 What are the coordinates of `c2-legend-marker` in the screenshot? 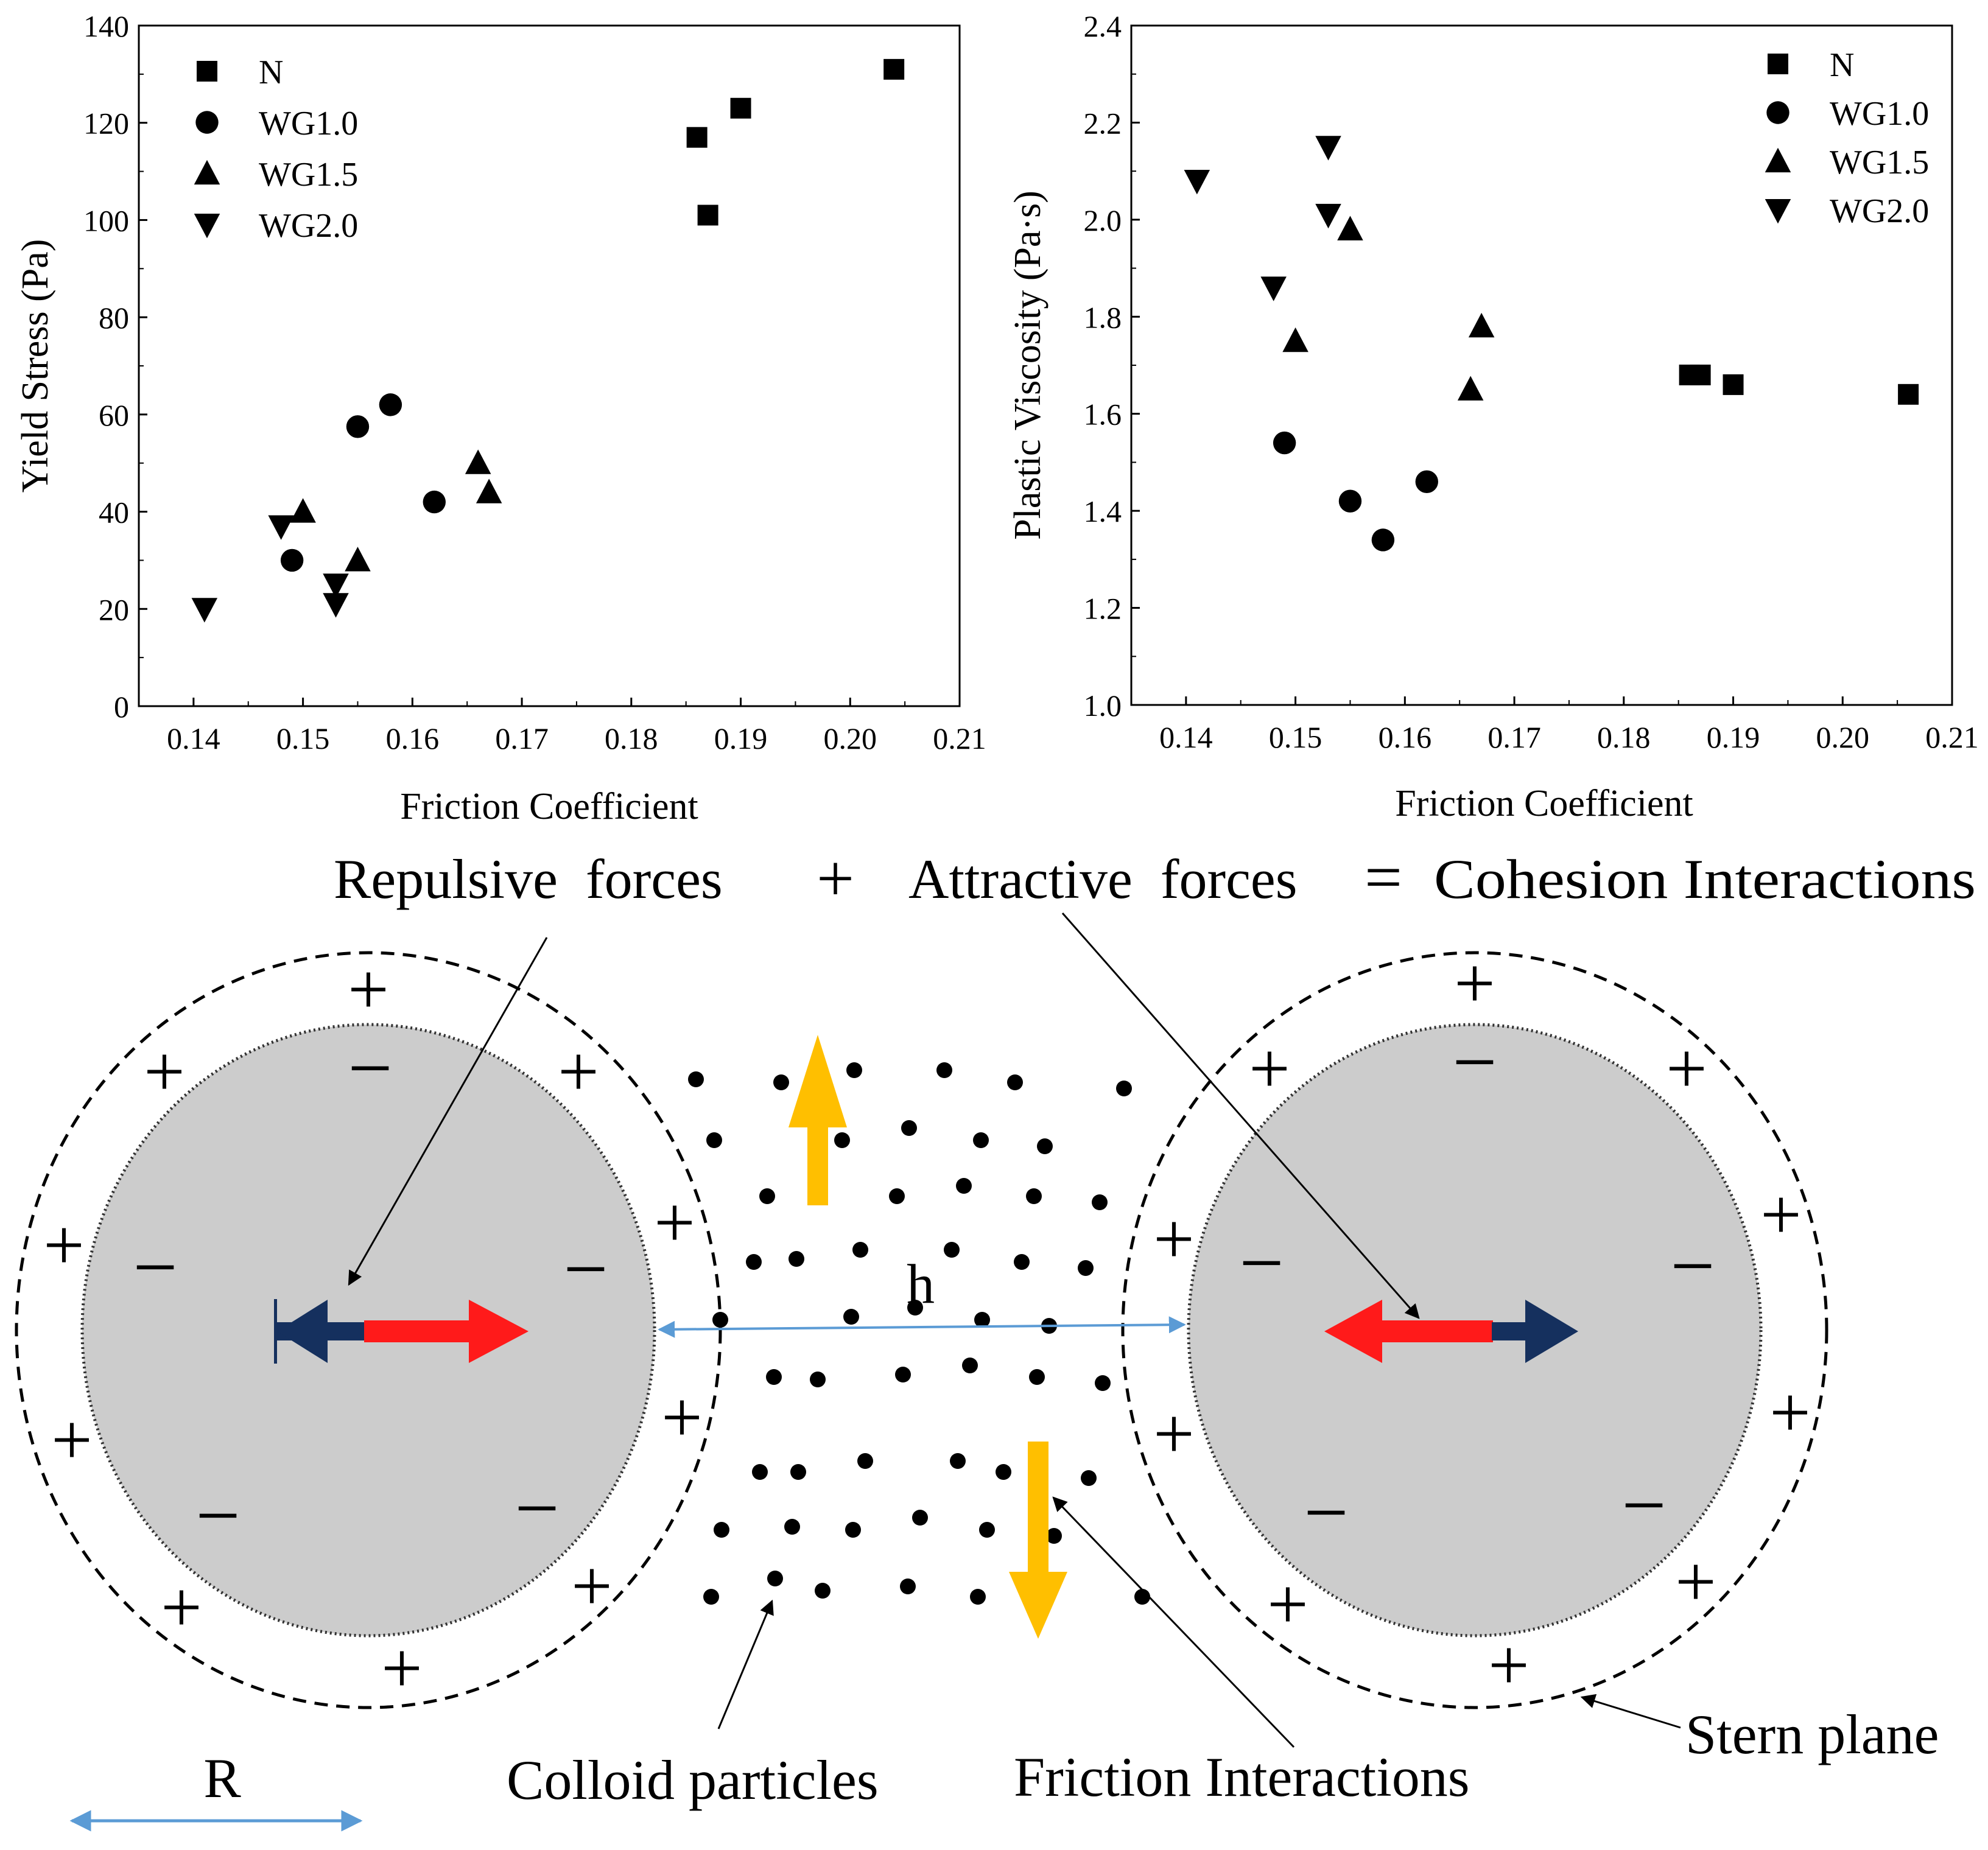 It's located at (1778, 211).